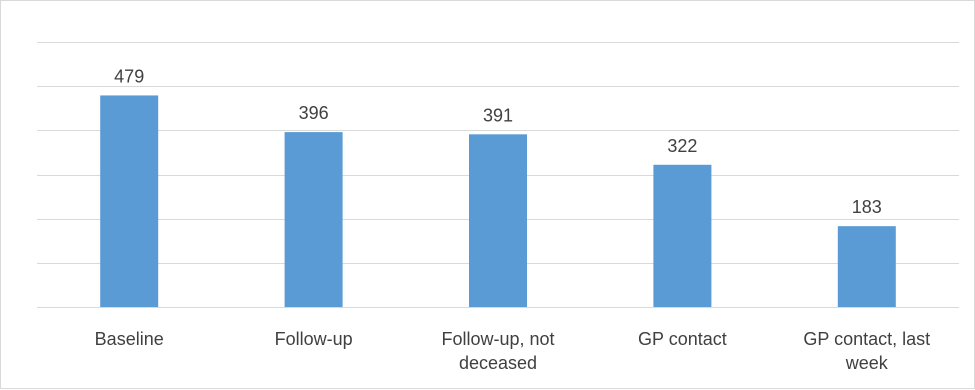 The width and height of the screenshot is (975, 390). I want to click on data-label: 322, so click(682, 146).